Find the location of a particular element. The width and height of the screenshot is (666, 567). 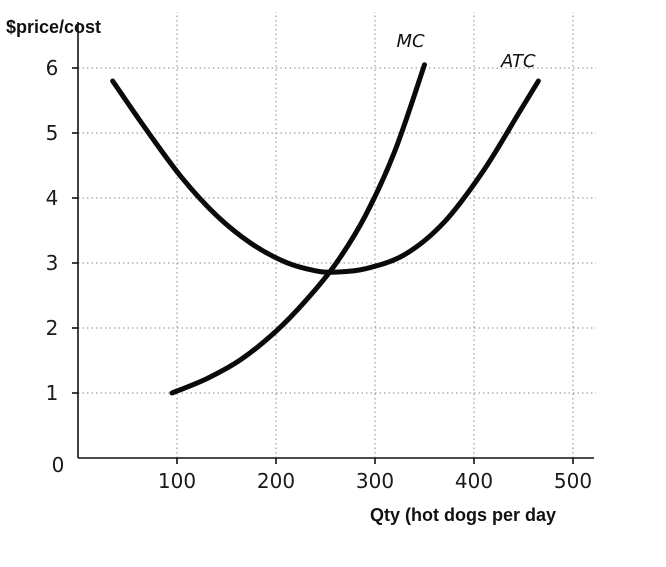

series-labels: MC ATC is located at coordinates (466, 51).